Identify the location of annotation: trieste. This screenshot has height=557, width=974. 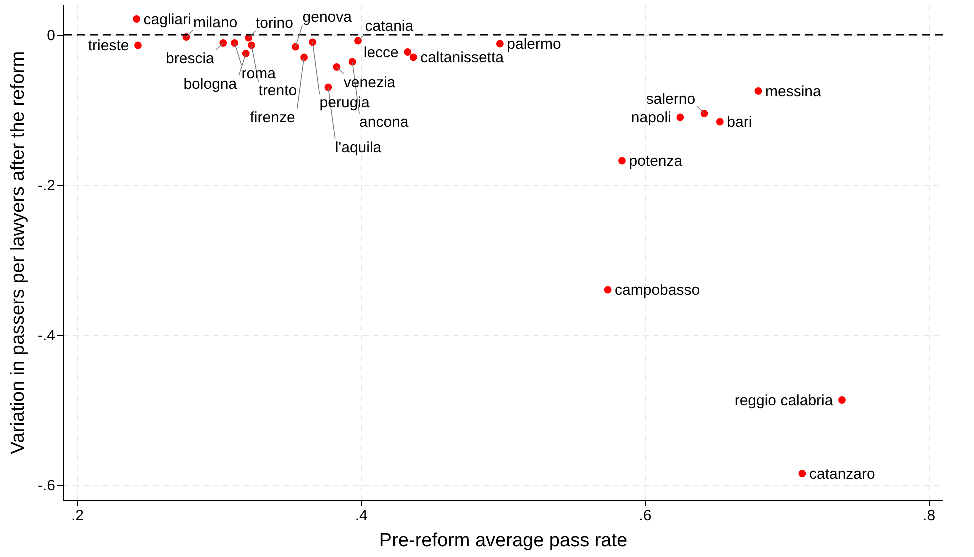
(109, 46).